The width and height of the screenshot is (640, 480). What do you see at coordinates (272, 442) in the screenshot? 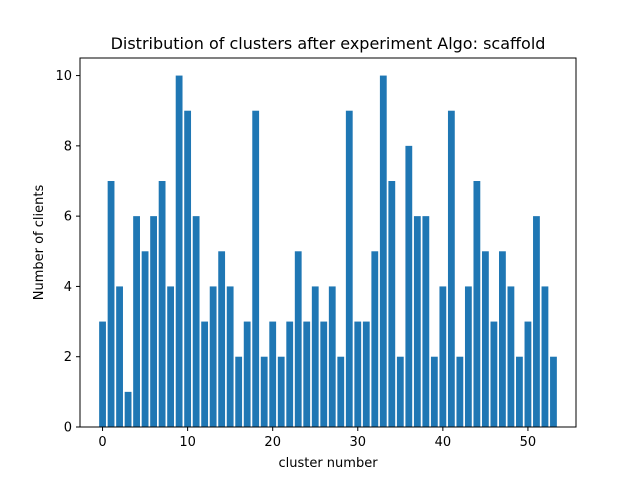
I see `x-tick-label: 20` at bounding box center [272, 442].